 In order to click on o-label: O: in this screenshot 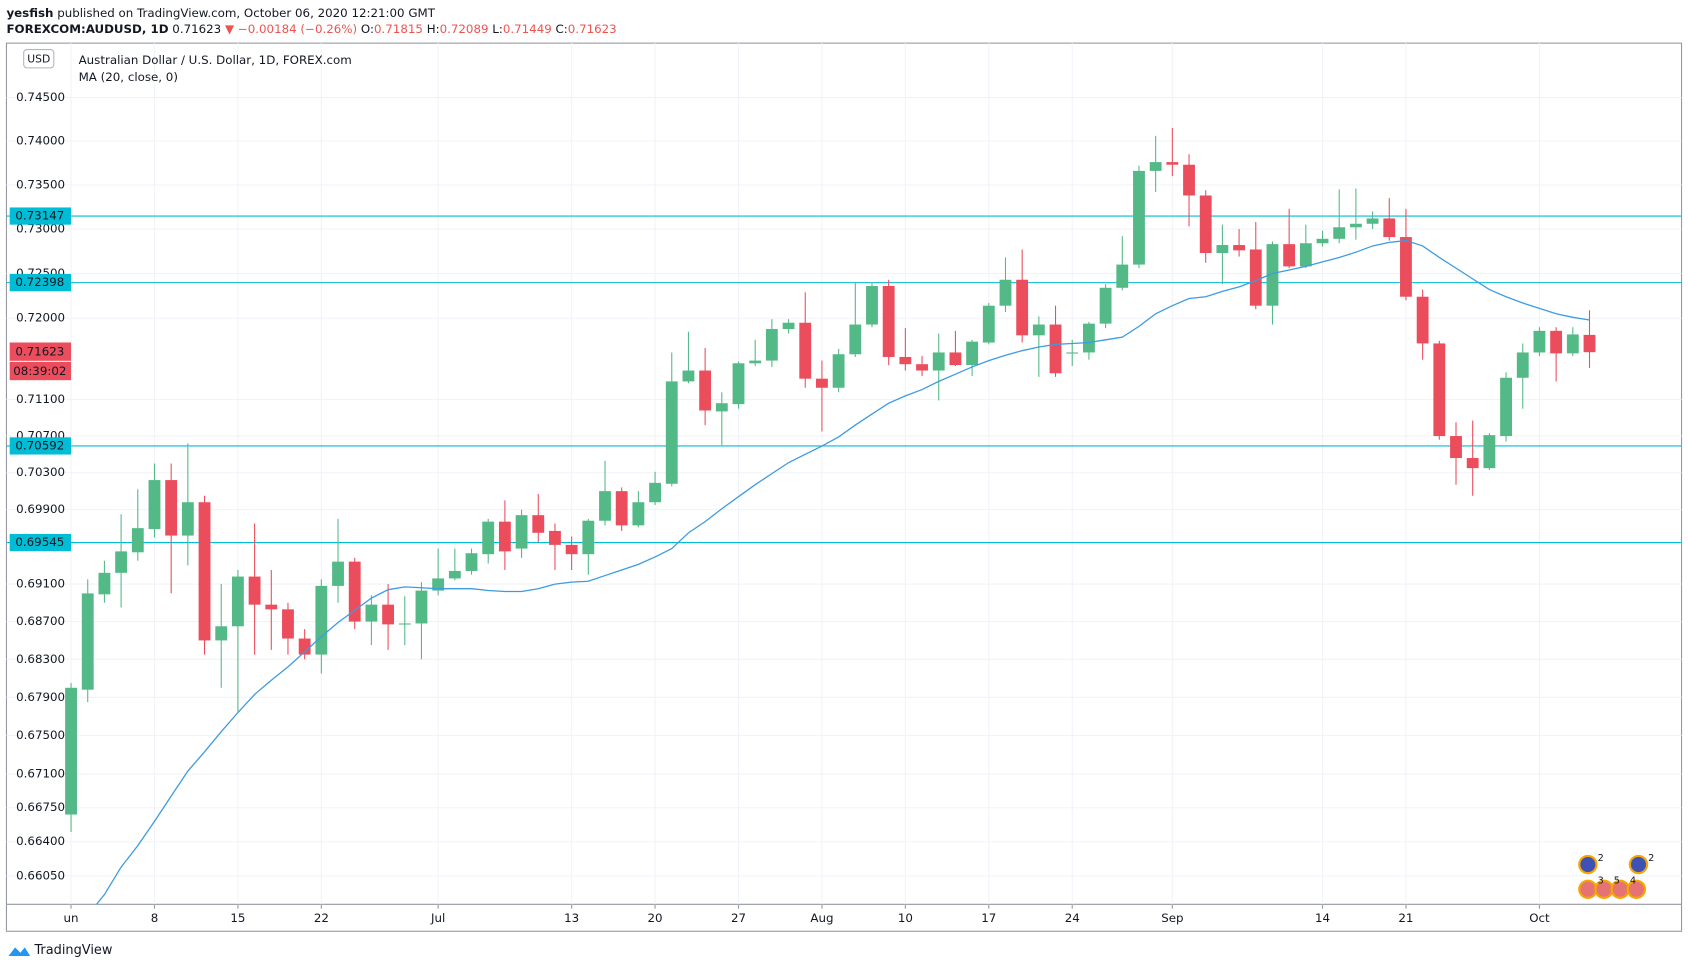, I will do `click(367, 29)`.